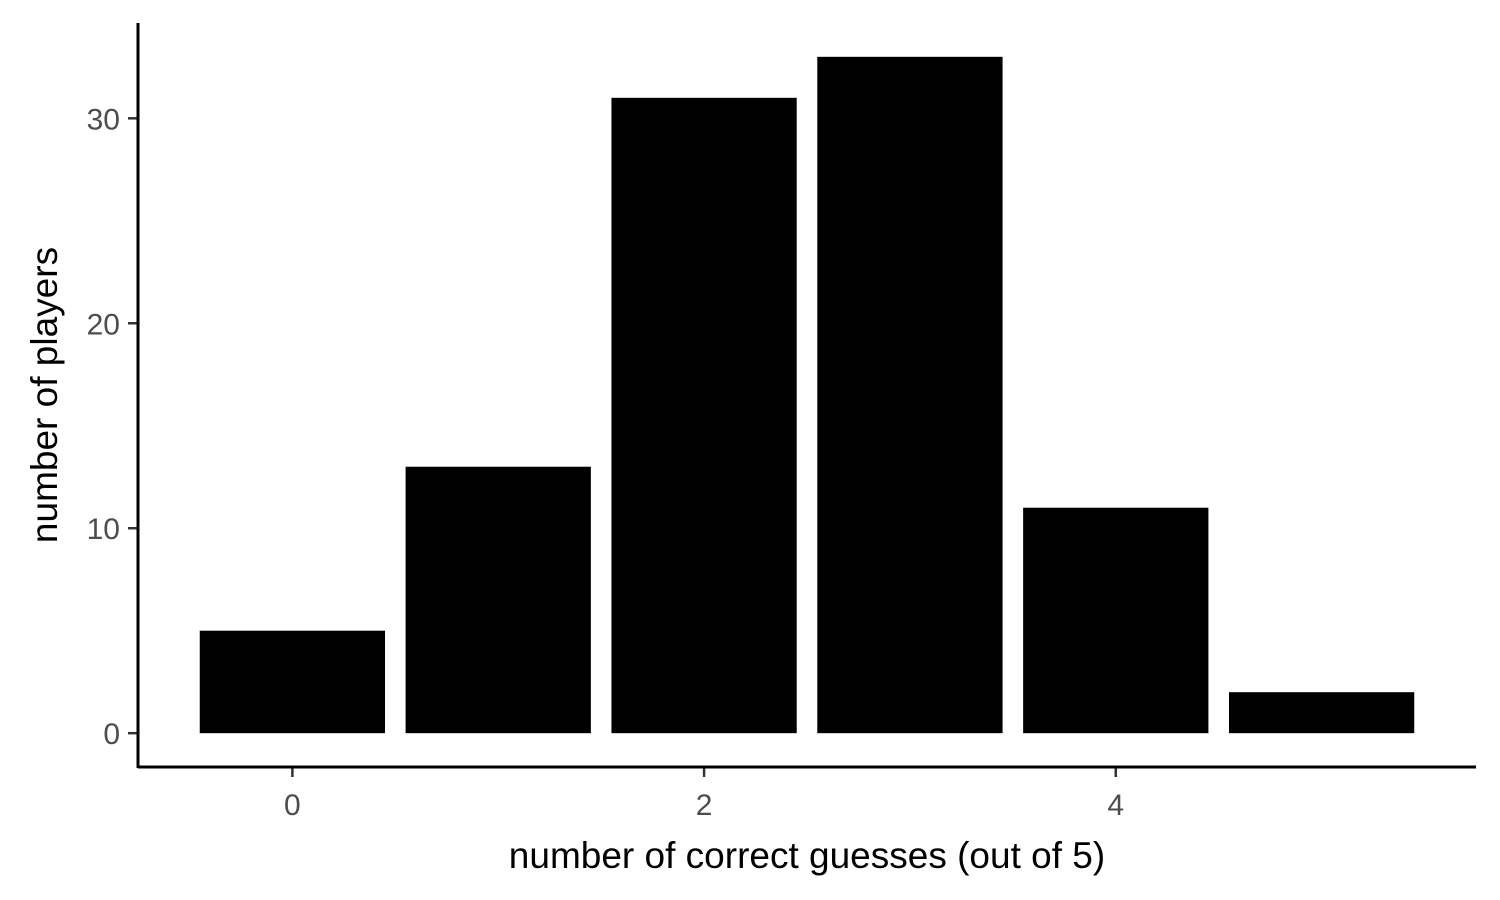 This screenshot has width=1500, height=900. Describe the element at coordinates (1115, 805) in the screenshot. I see `x-tick-label: 4` at that location.